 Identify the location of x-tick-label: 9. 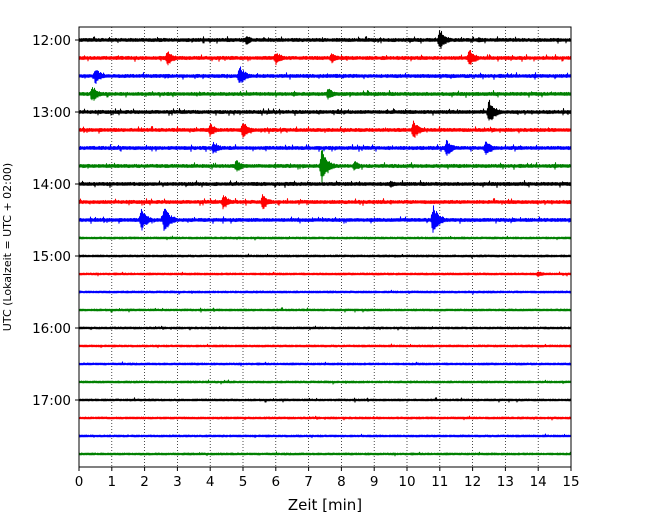
(374, 482).